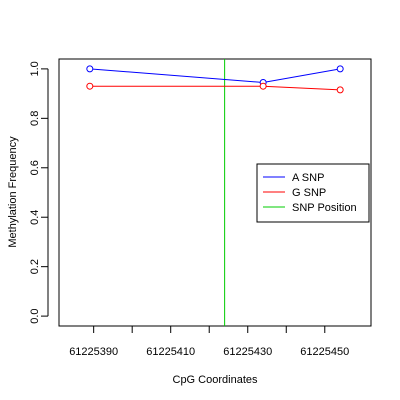  What do you see at coordinates (35, 118) in the screenshot?
I see `y-tick-label: 0.8` at bounding box center [35, 118].